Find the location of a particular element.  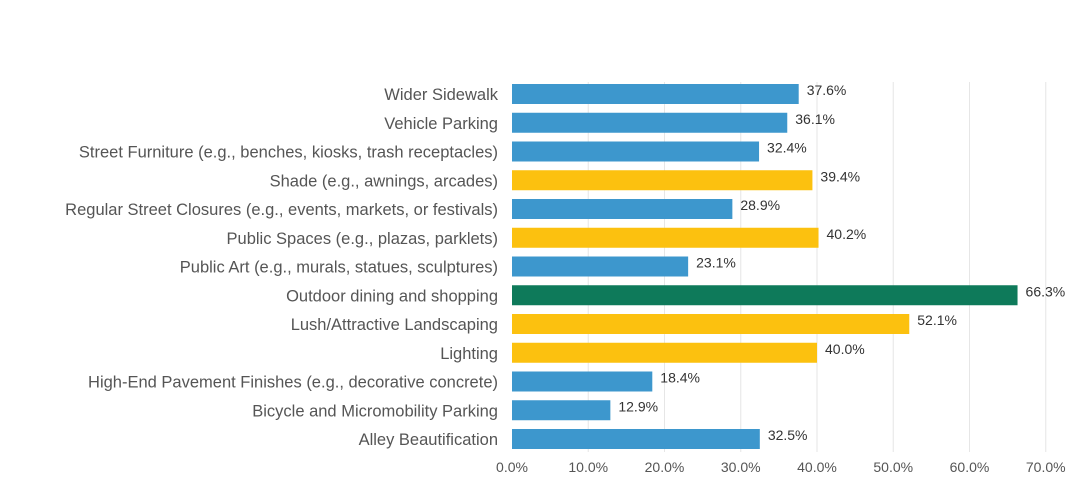

x-tick-label: 60.0% is located at coordinates (970, 467).